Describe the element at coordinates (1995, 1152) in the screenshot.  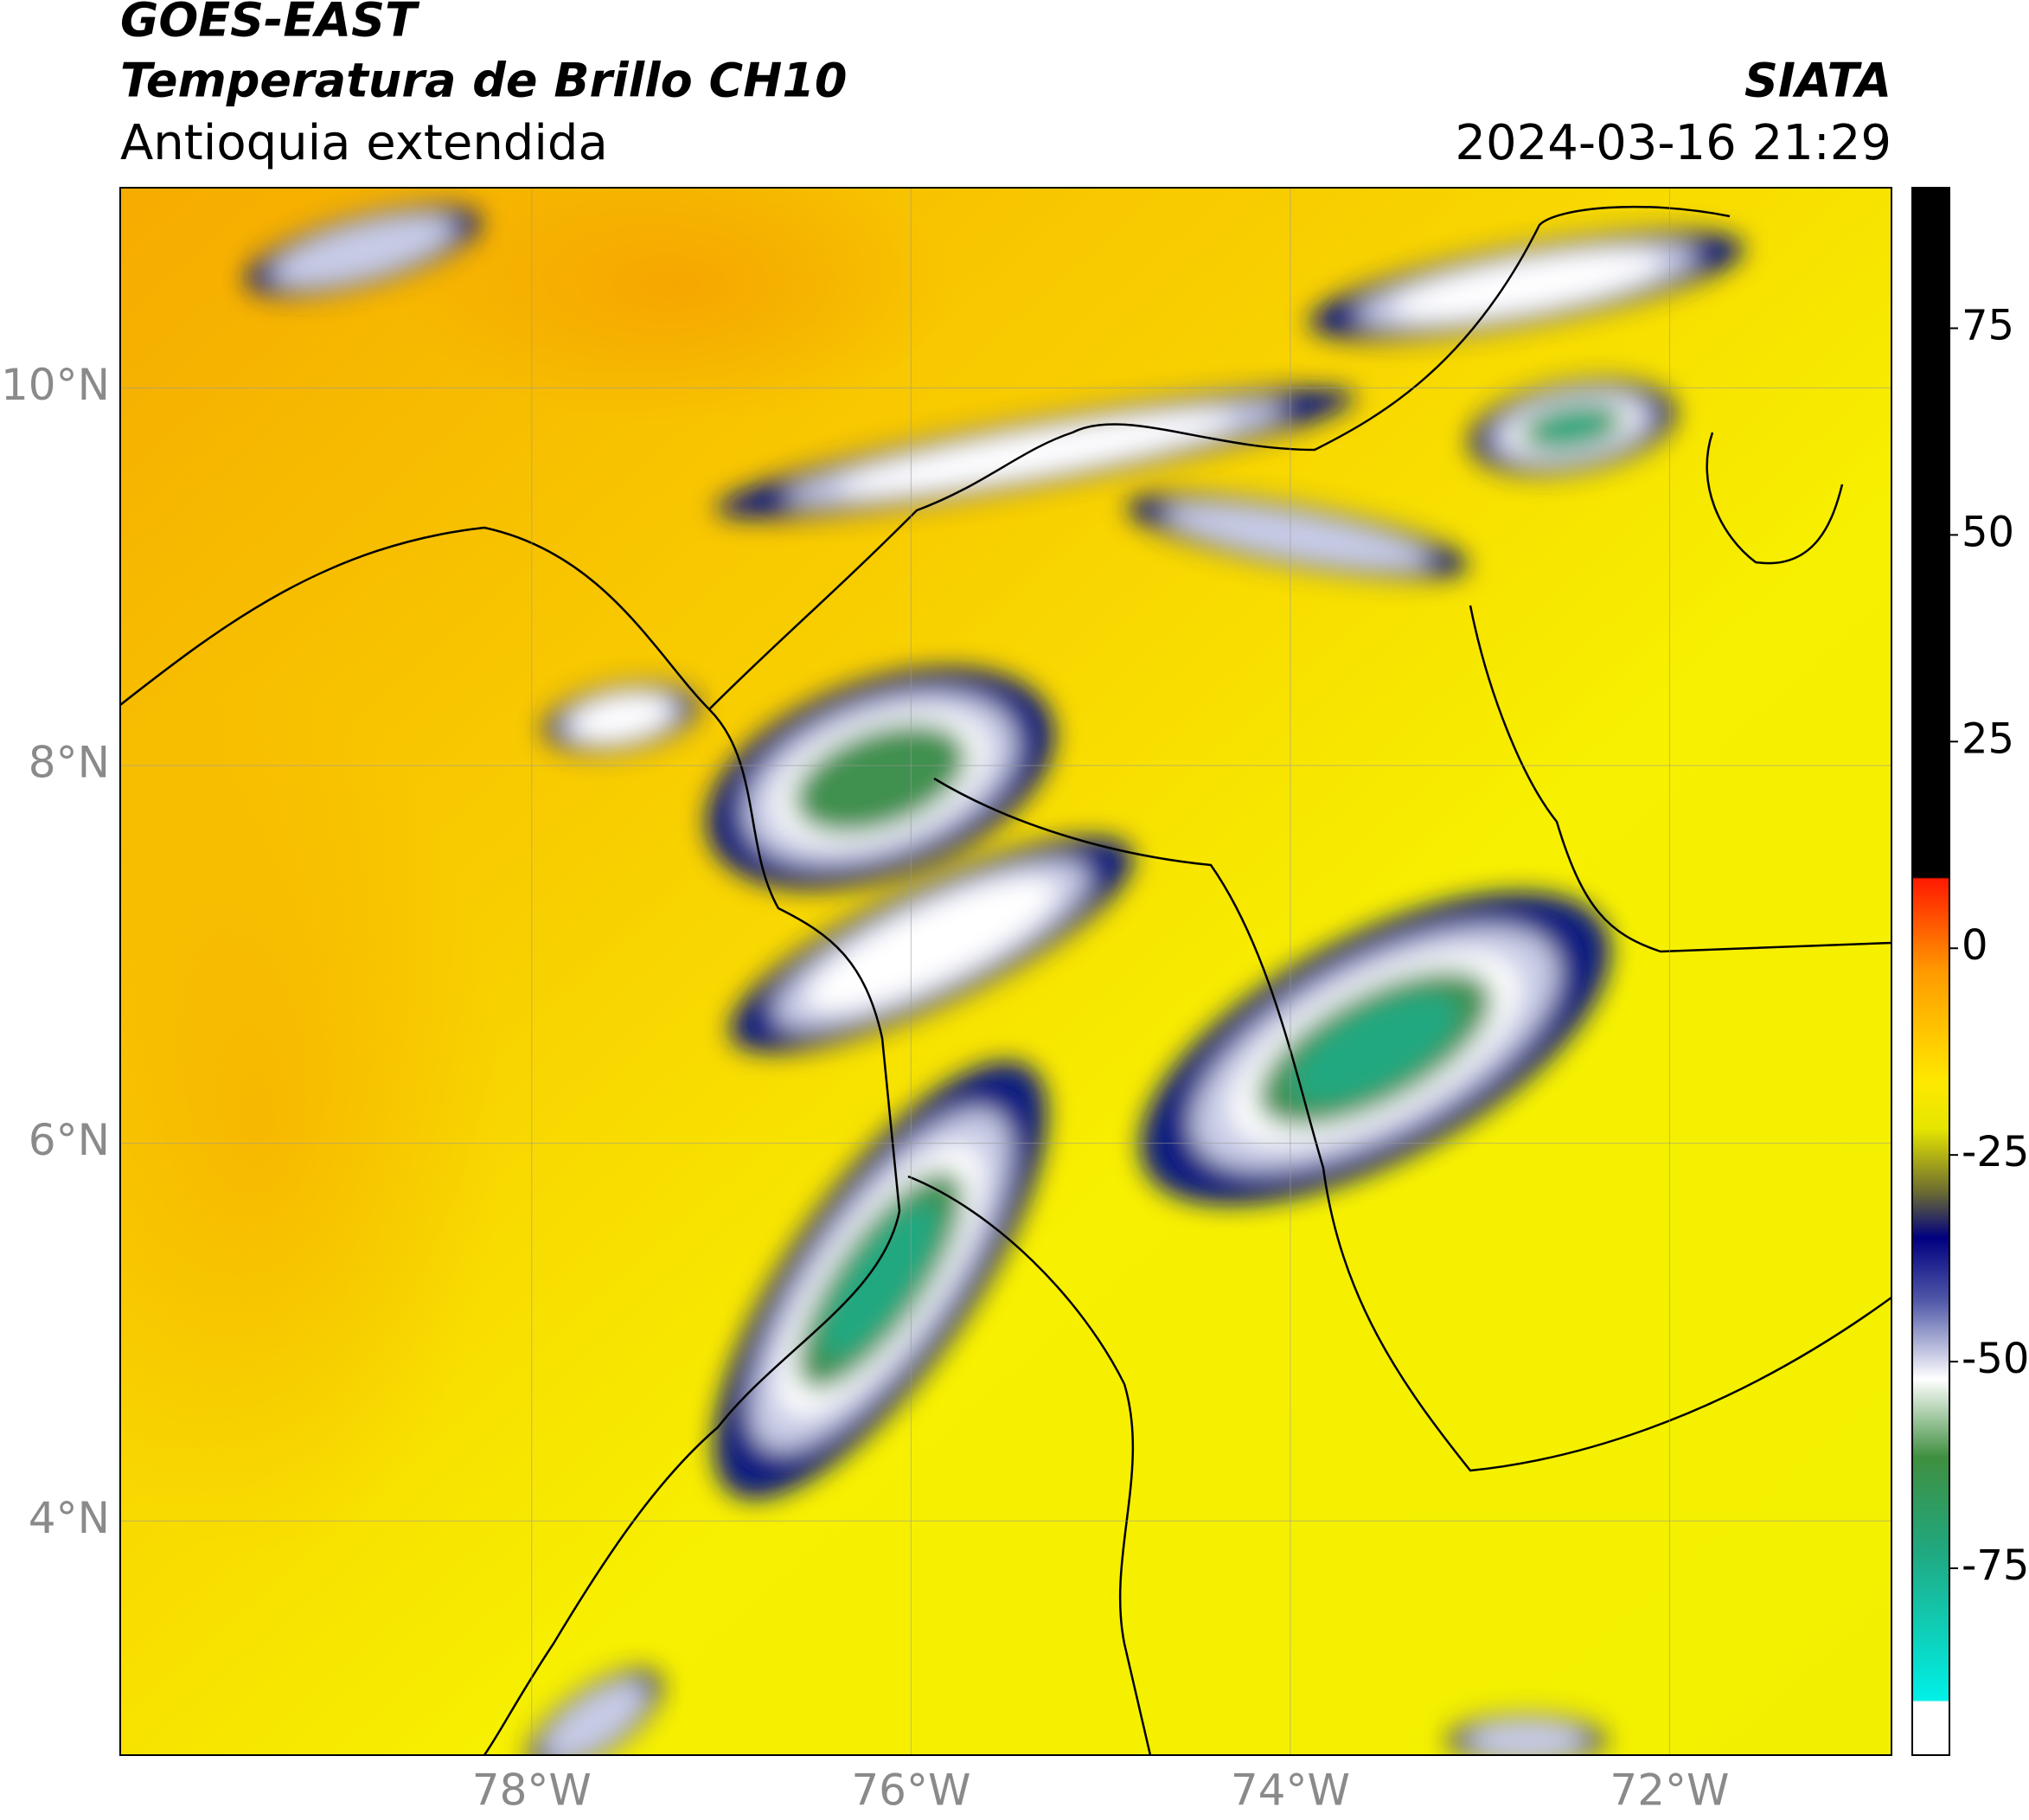
I see `colorbar-tick-label: -25` at that location.